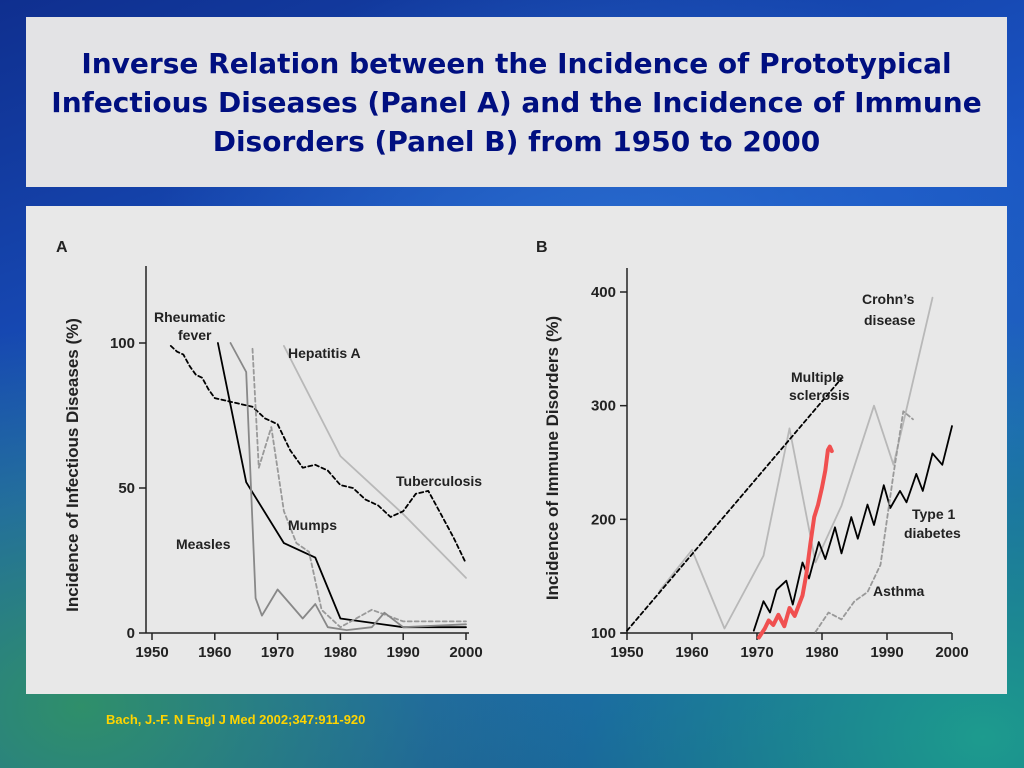 The width and height of the screenshot is (1024, 768). What do you see at coordinates (899, 591) in the screenshot?
I see `series-label-asthma: Asthma` at bounding box center [899, 591].